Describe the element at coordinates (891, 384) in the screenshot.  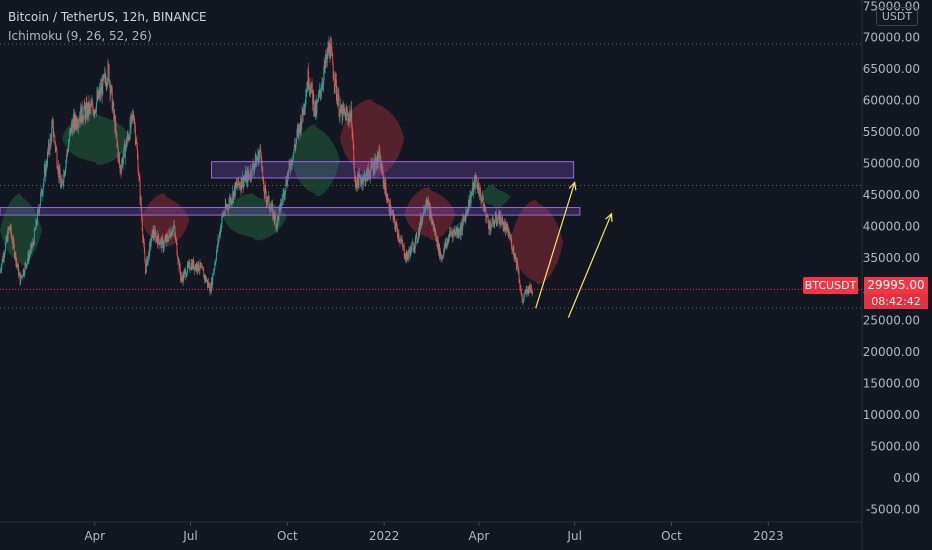
I see `price-tick-label: 15000.00` at that location.